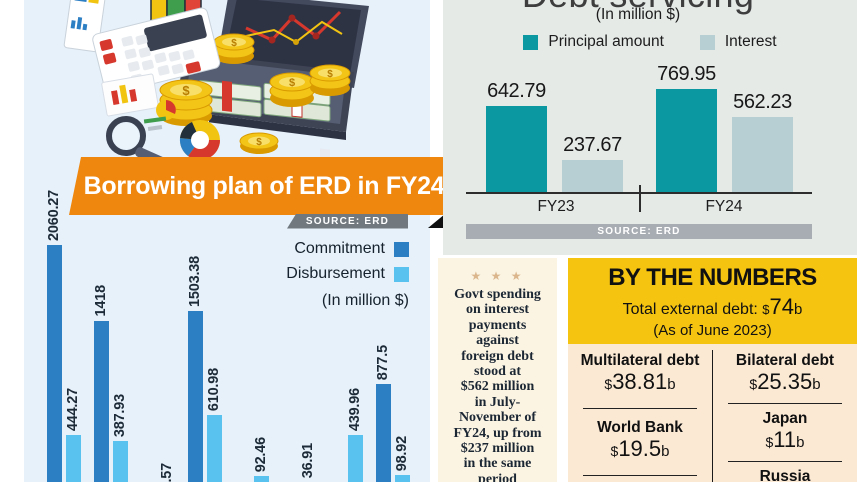 The height and width of the screenshot is (482, 857). I want to click on magnifier-icon, so click(141, 138).